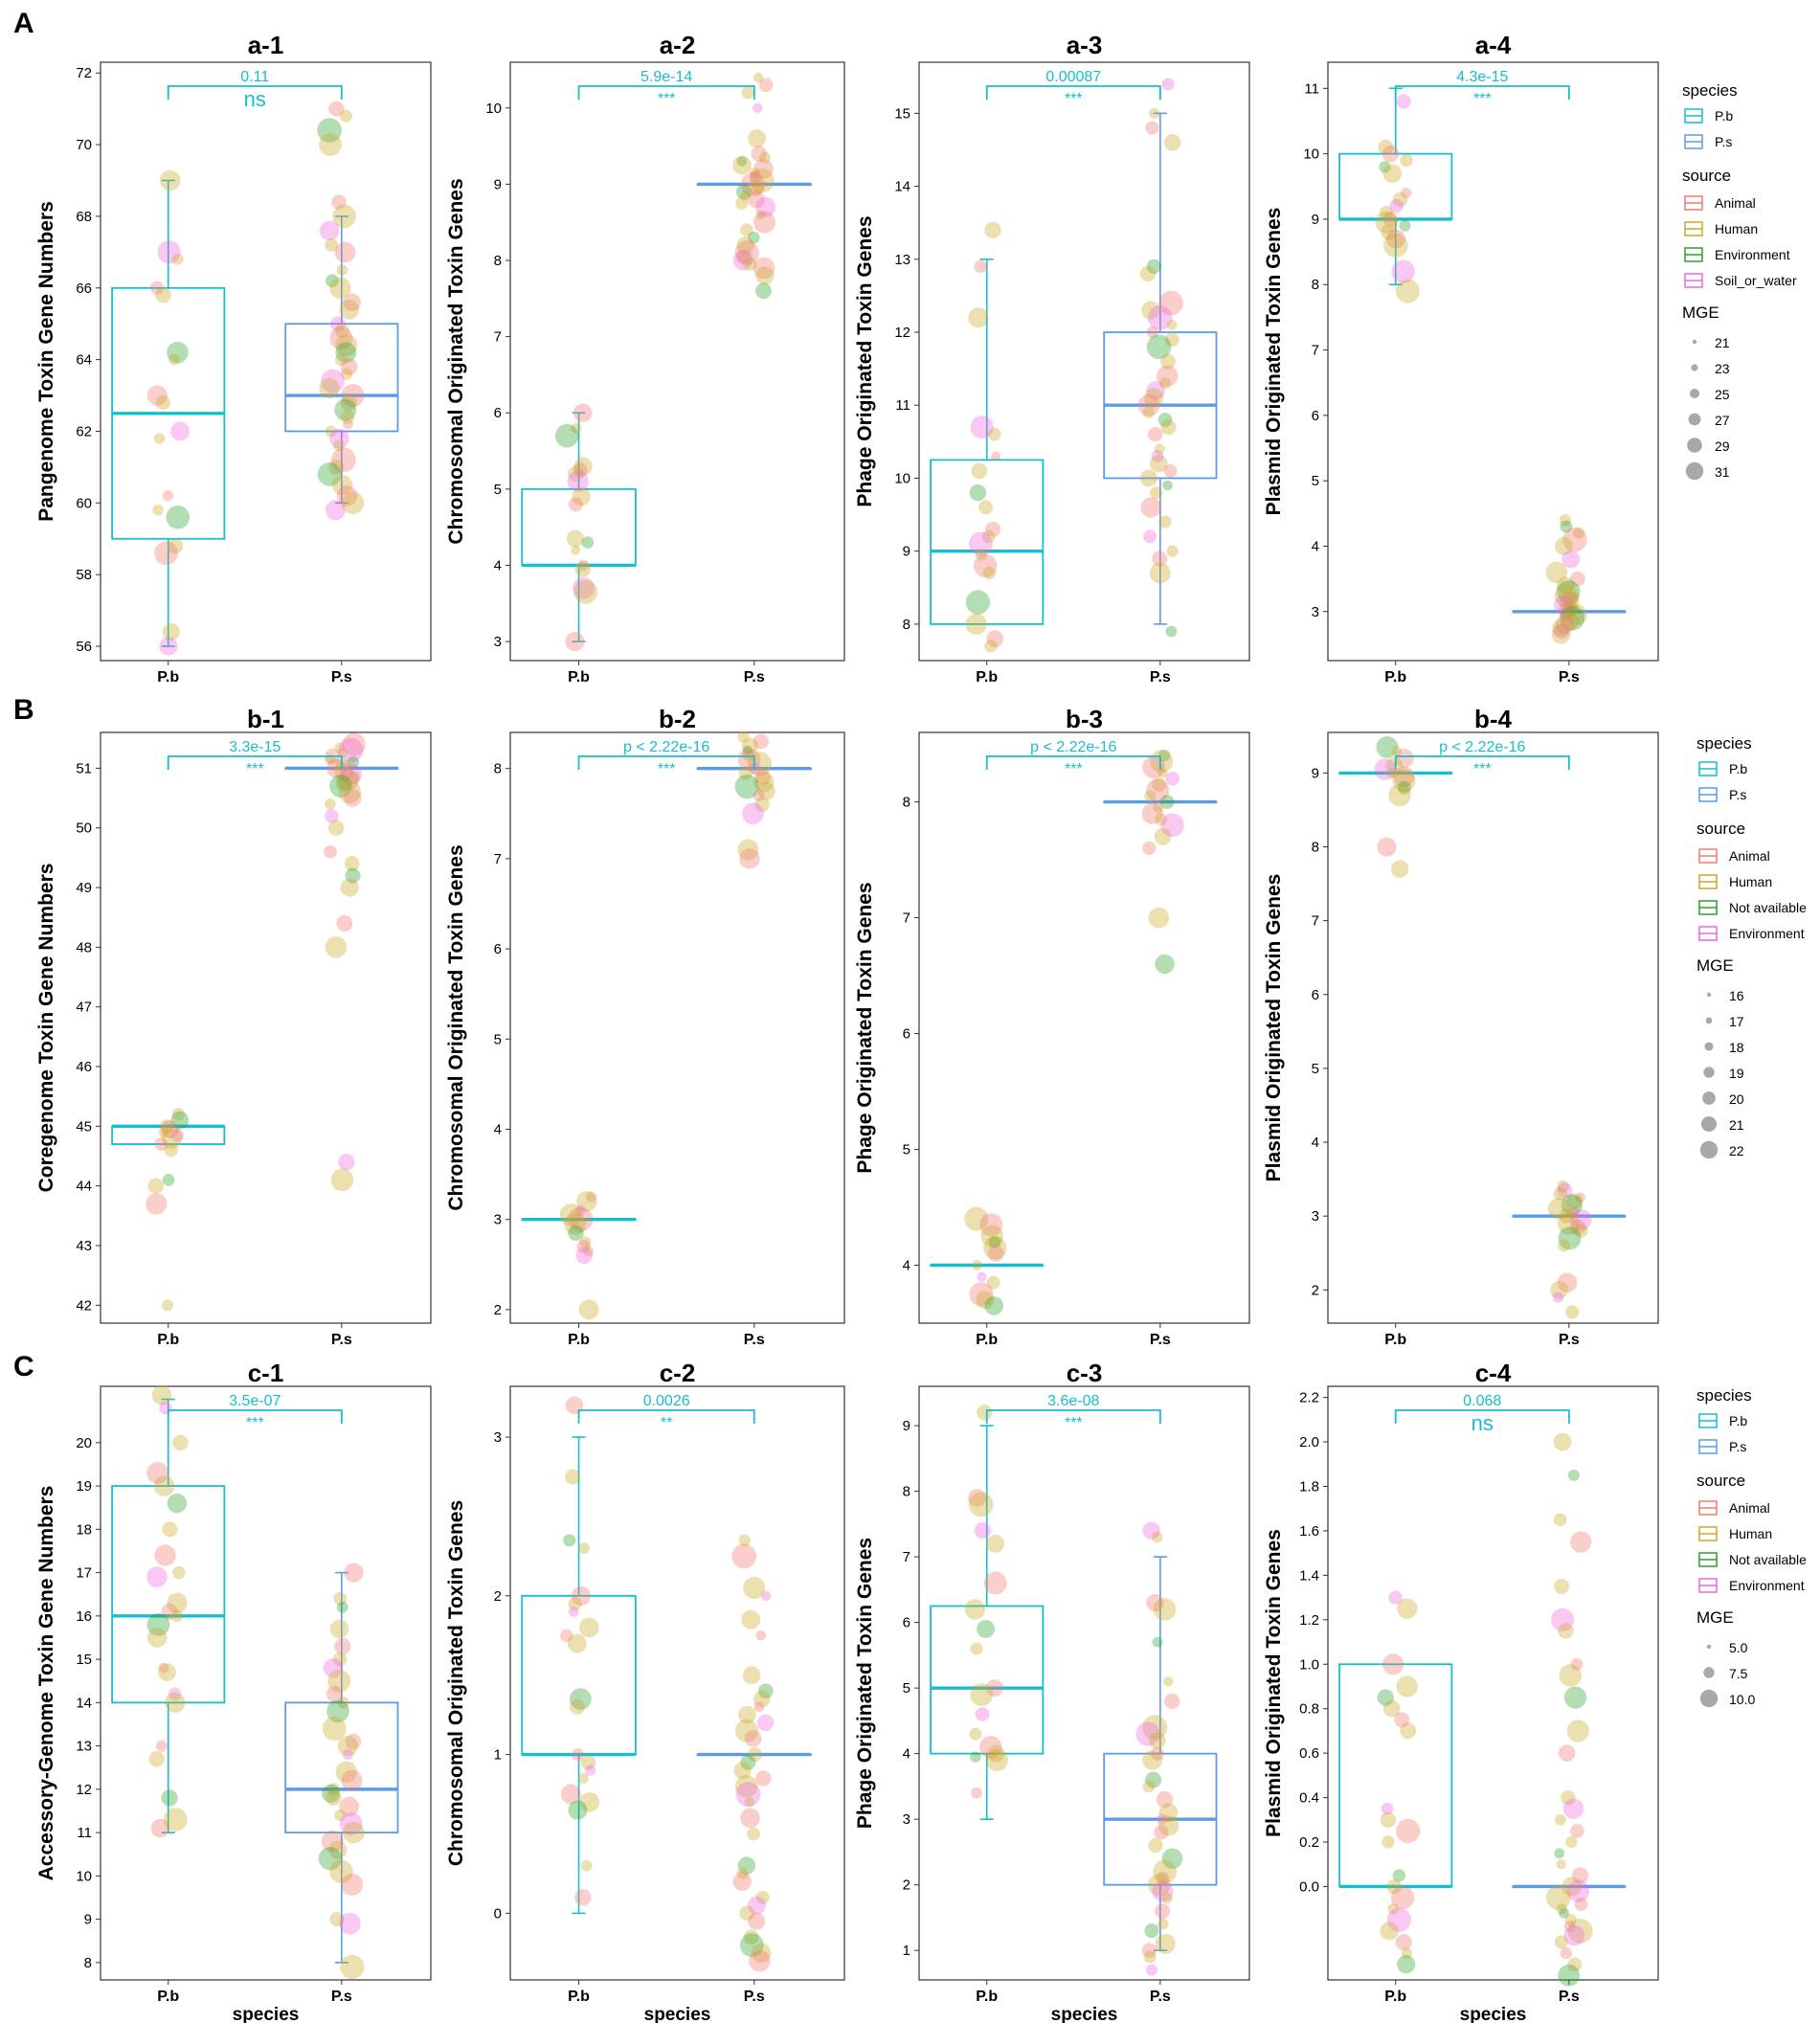  Describe the element at coordinates (1074, 769) in the screenshot. I see `significance-label: ***` at that location.